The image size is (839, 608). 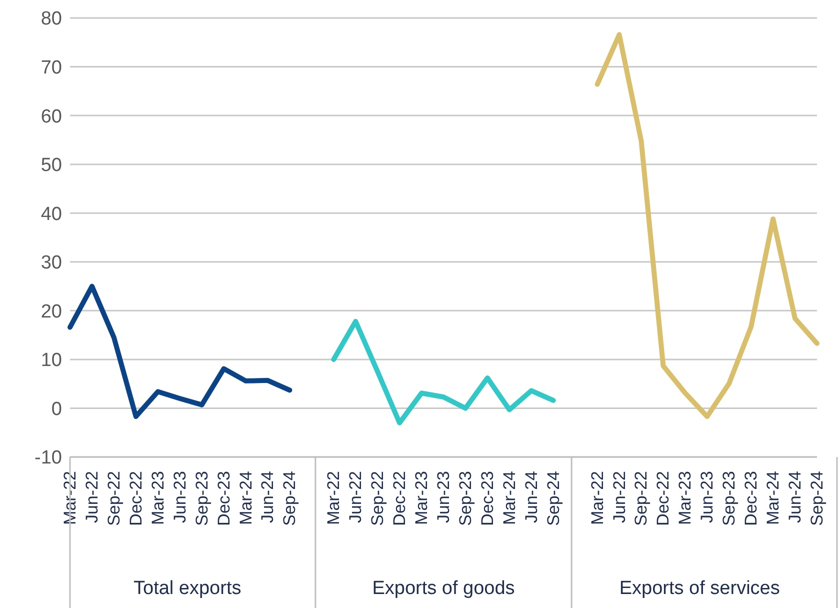 What do you see at coordinates (51, 263) in the screenshot?
I see `y-tick-label: 30` at bounding box center [51, 263].